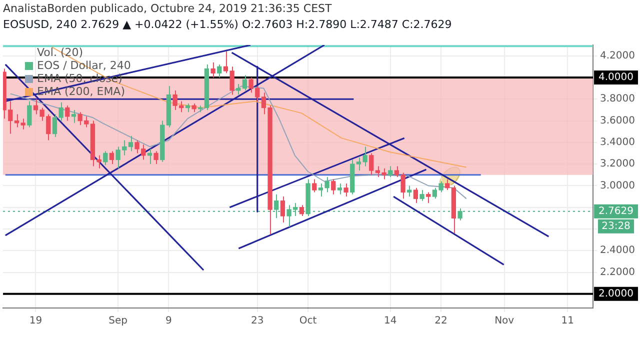  What do you see at coordinates (257, 321) in the screenshot?
I see `x-tick-label: 23` at bounding box center [257, 321].